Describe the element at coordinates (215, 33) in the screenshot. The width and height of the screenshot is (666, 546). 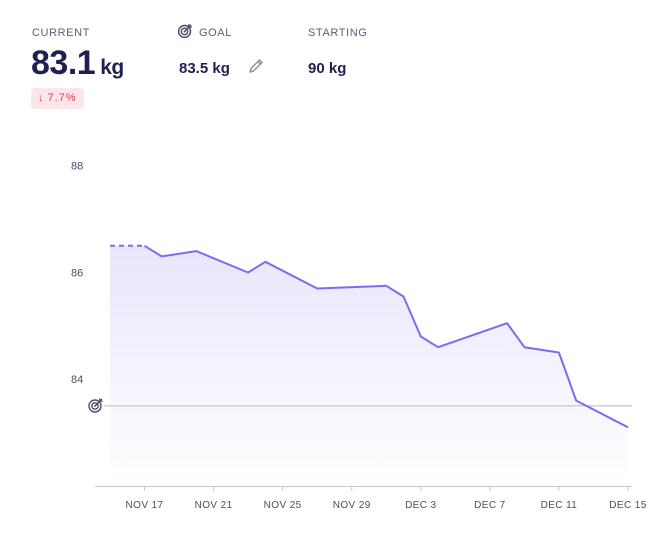
I see `goal-label: GOAL` at that location.